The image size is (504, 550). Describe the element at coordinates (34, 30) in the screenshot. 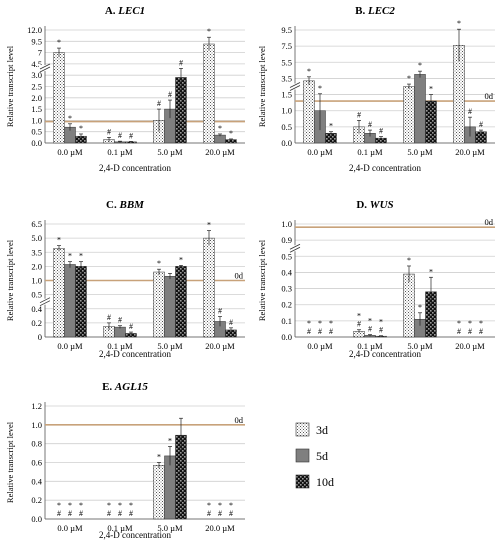

I see `y-tick-label: 12.0` at that location.